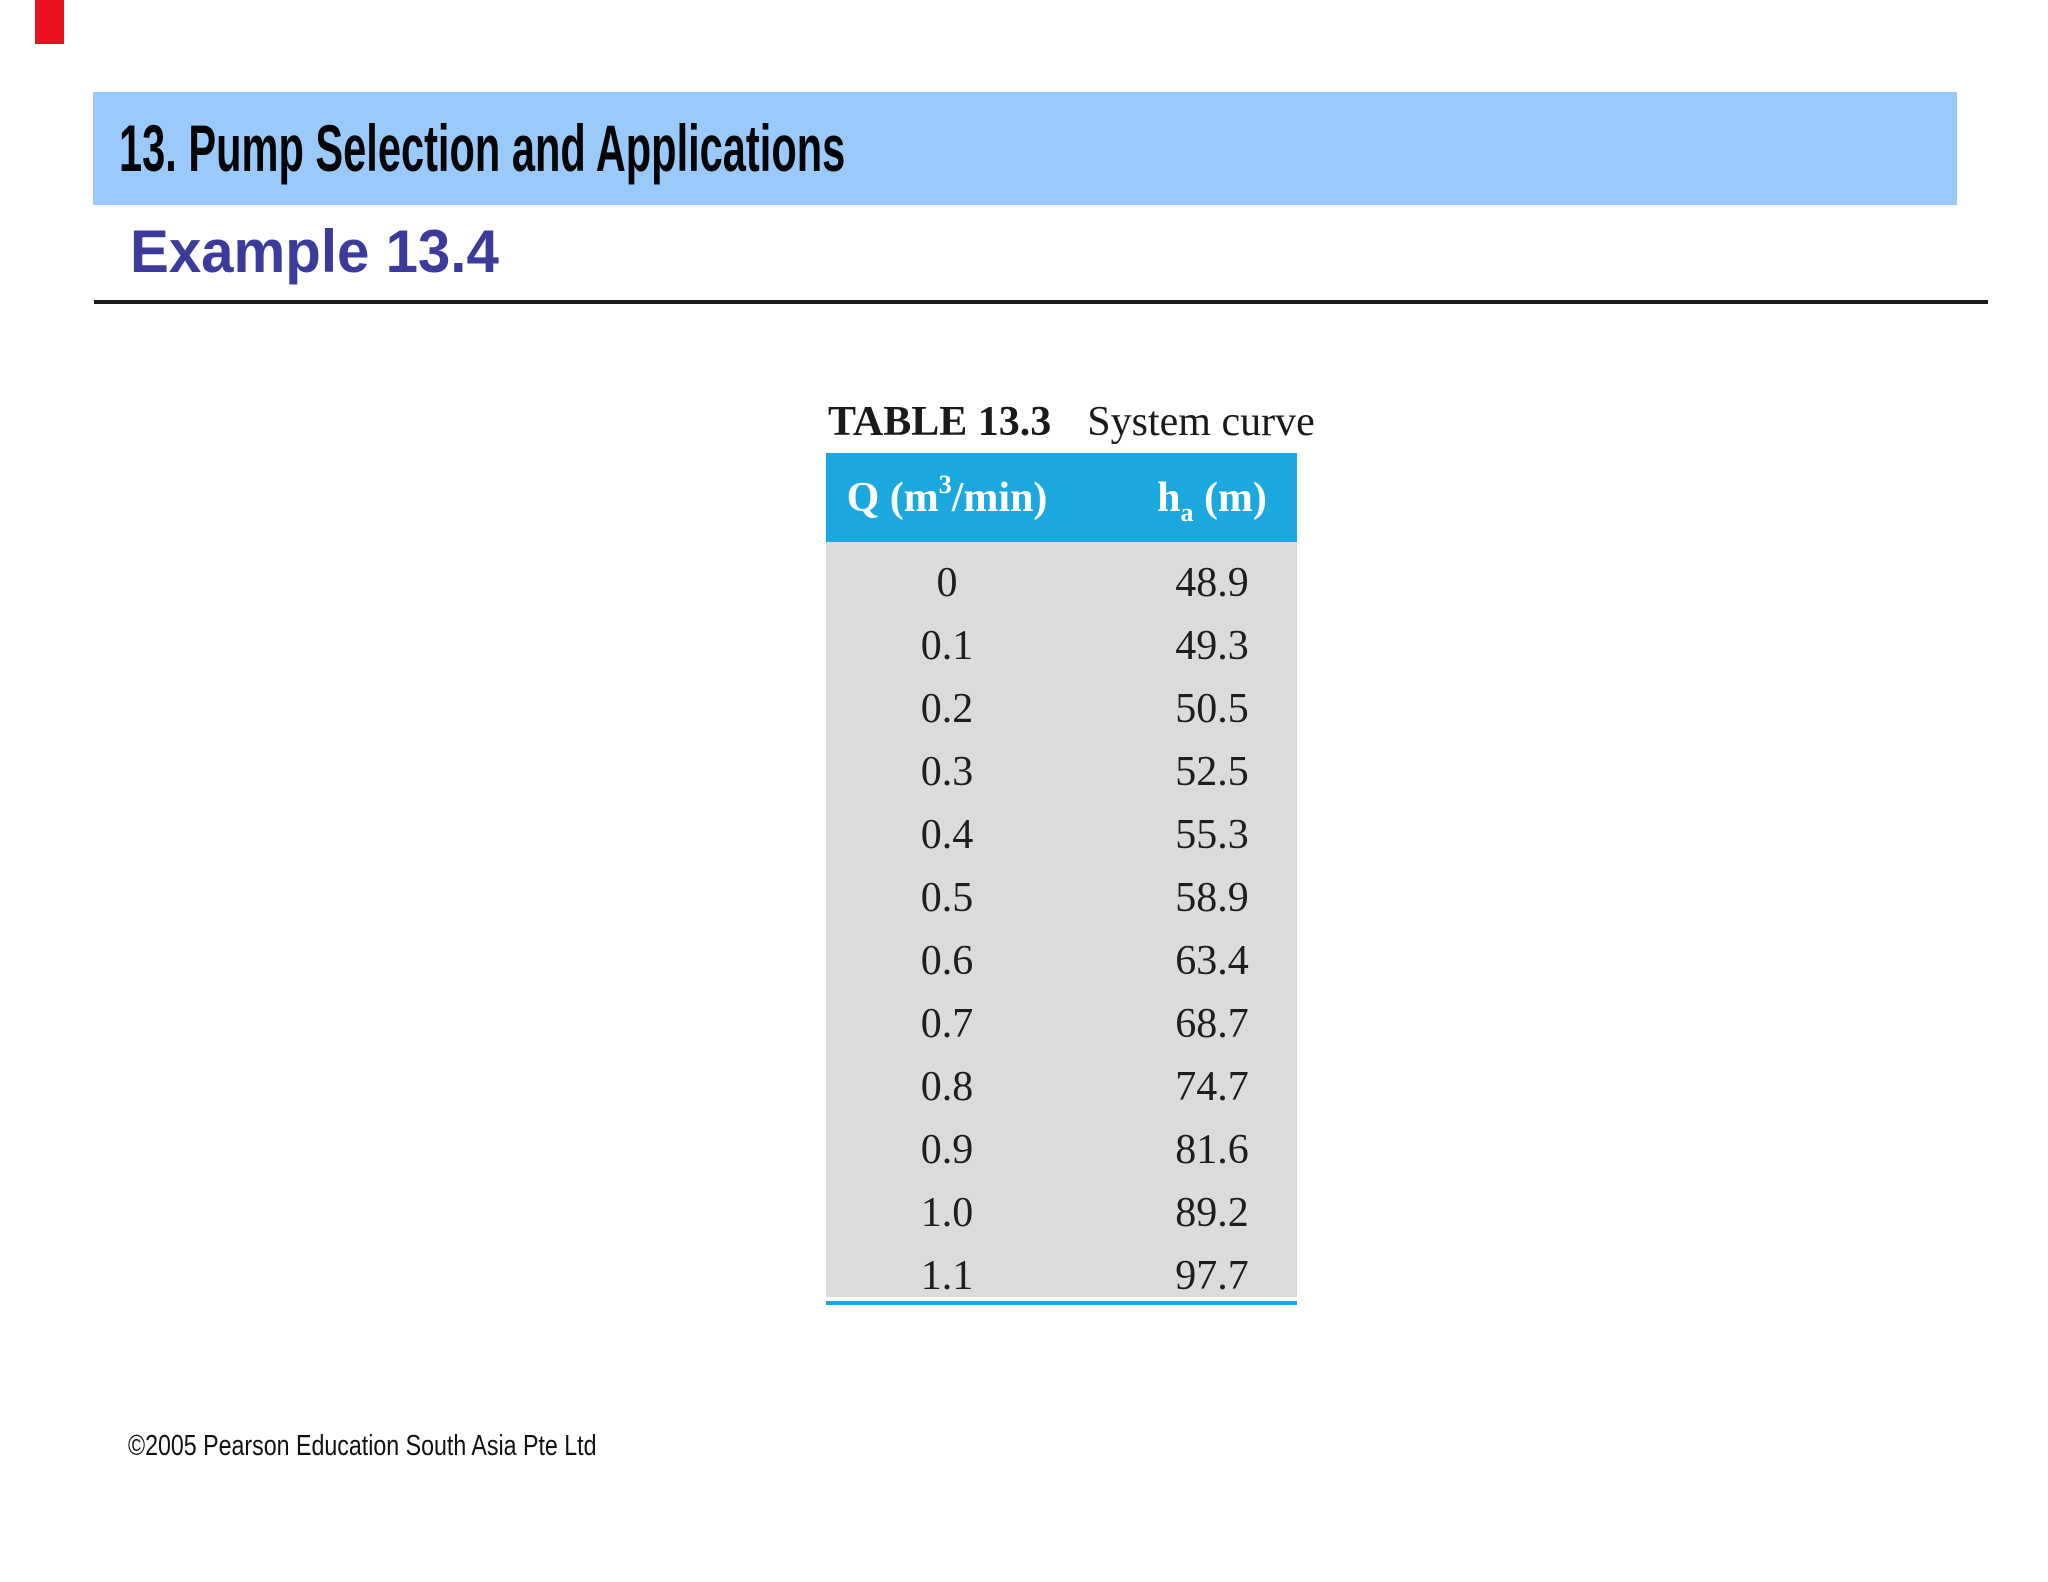 Image resolution: width=2048 pixels, height=1582 pixels. I want to click on q-value: 1.0, so click(947, 1213).